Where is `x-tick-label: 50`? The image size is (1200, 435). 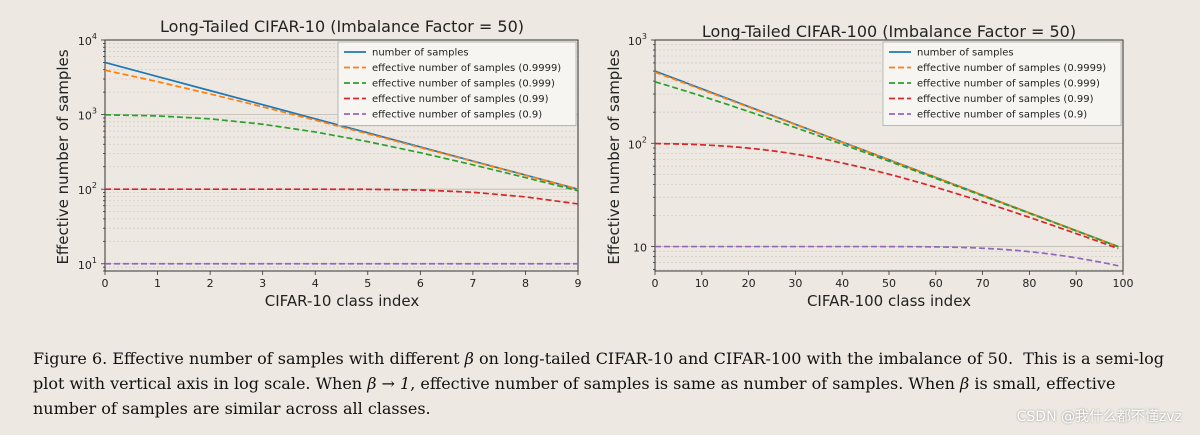 x-tick-label: 50 is located at coordinates (889, 283).